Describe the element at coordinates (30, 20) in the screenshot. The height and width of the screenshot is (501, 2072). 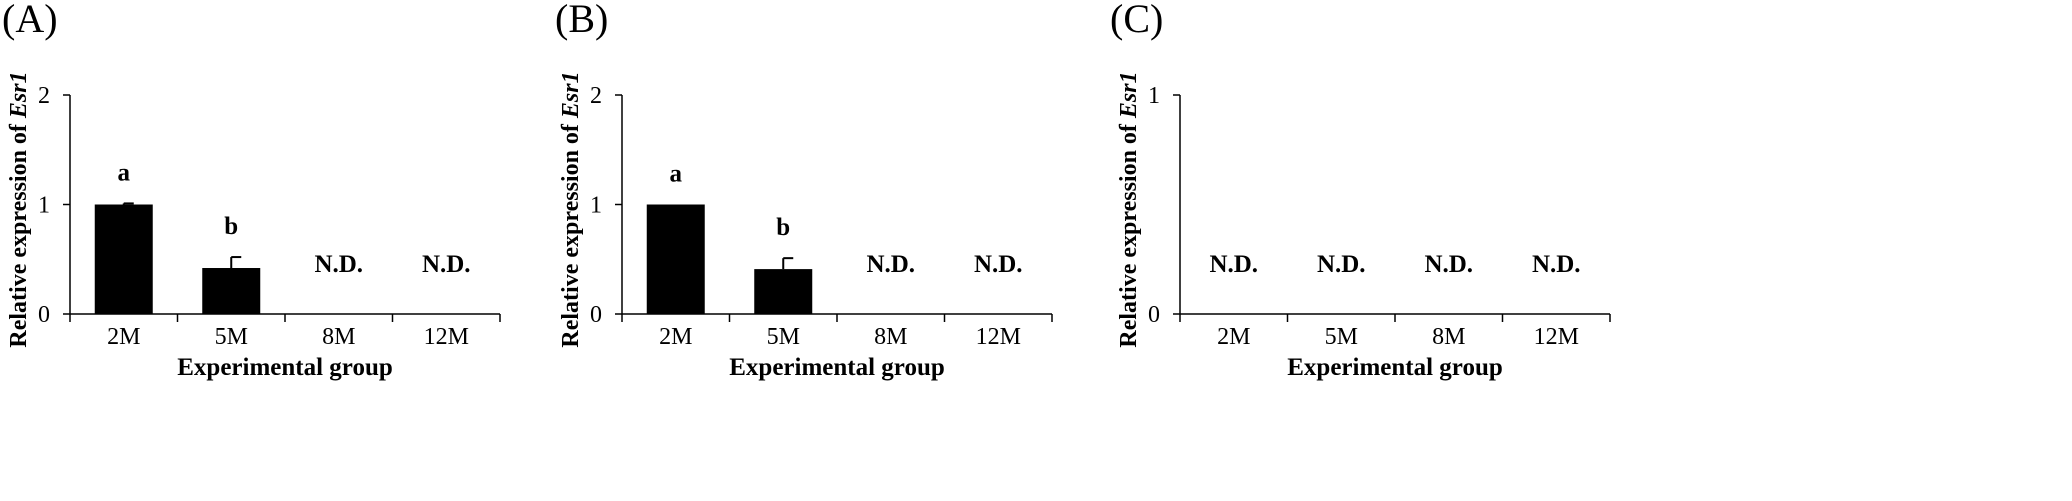
I see `panel-label: (A)` at that location.